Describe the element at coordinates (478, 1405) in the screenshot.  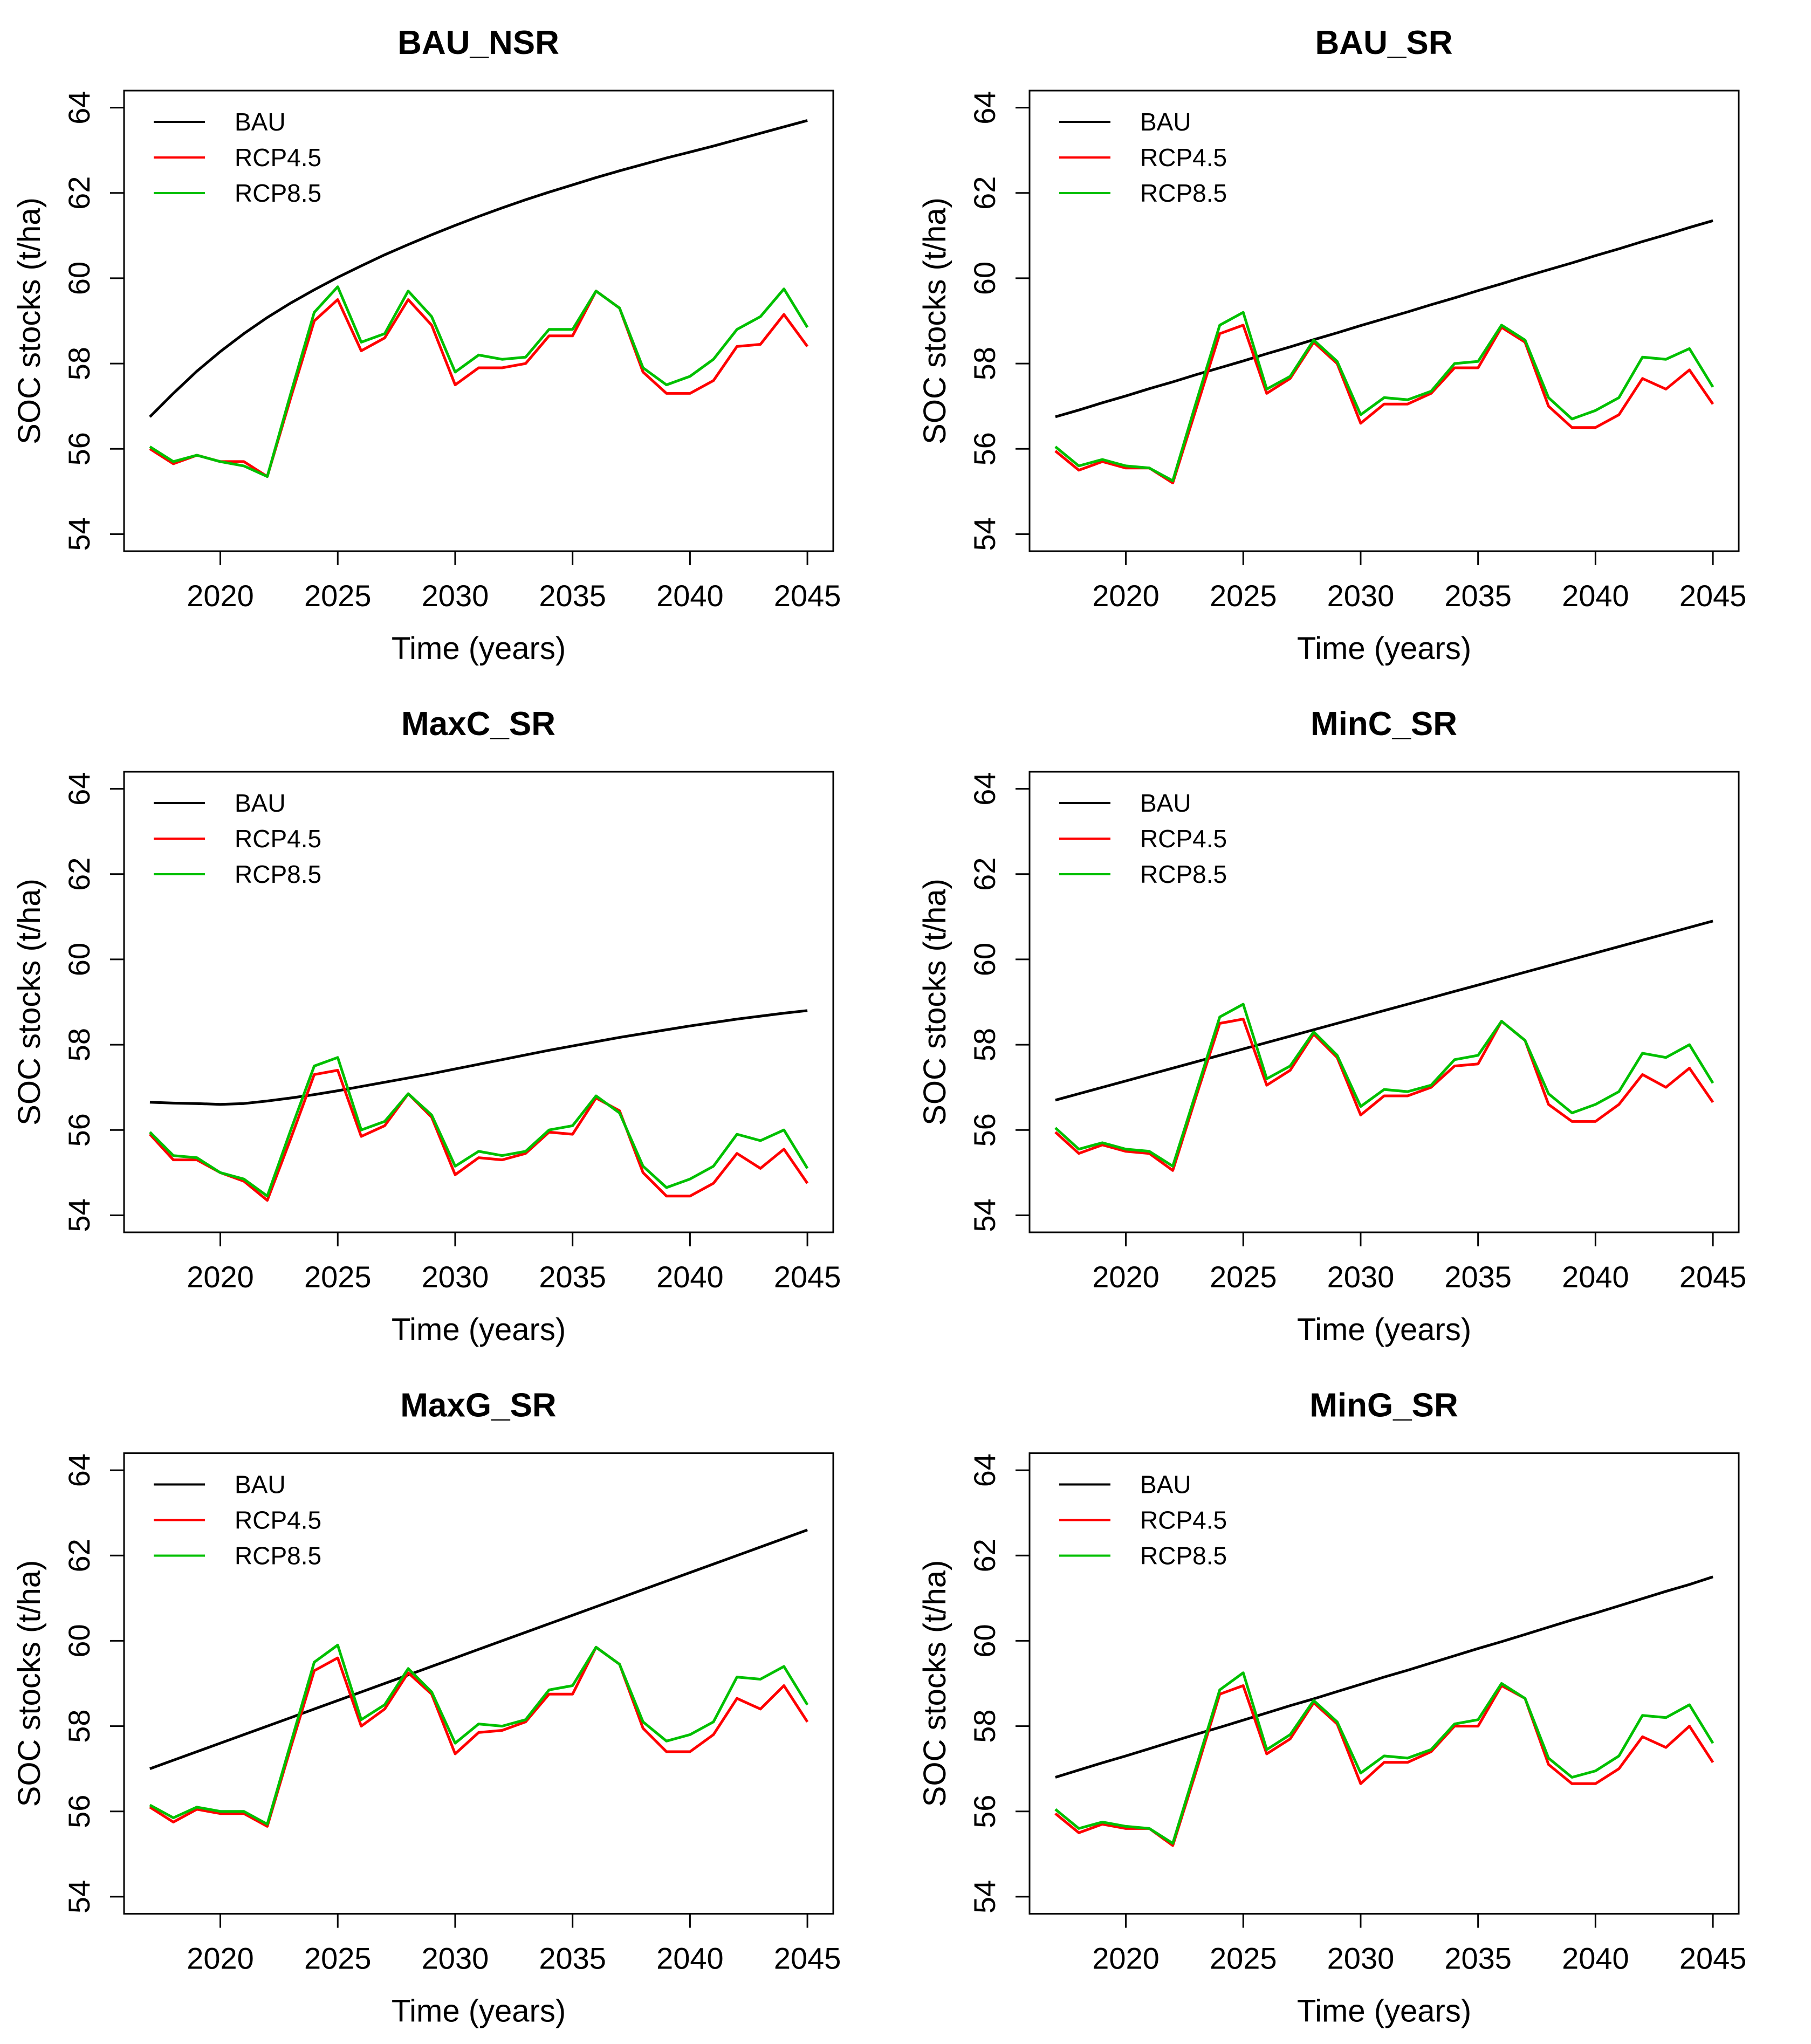
I see `chart-title: MaxG_SR` at that location.